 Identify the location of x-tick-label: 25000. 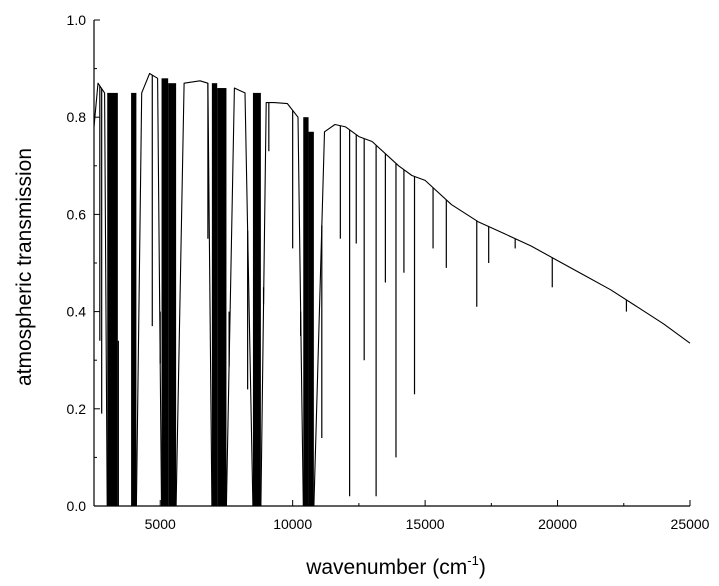
(690, 524).